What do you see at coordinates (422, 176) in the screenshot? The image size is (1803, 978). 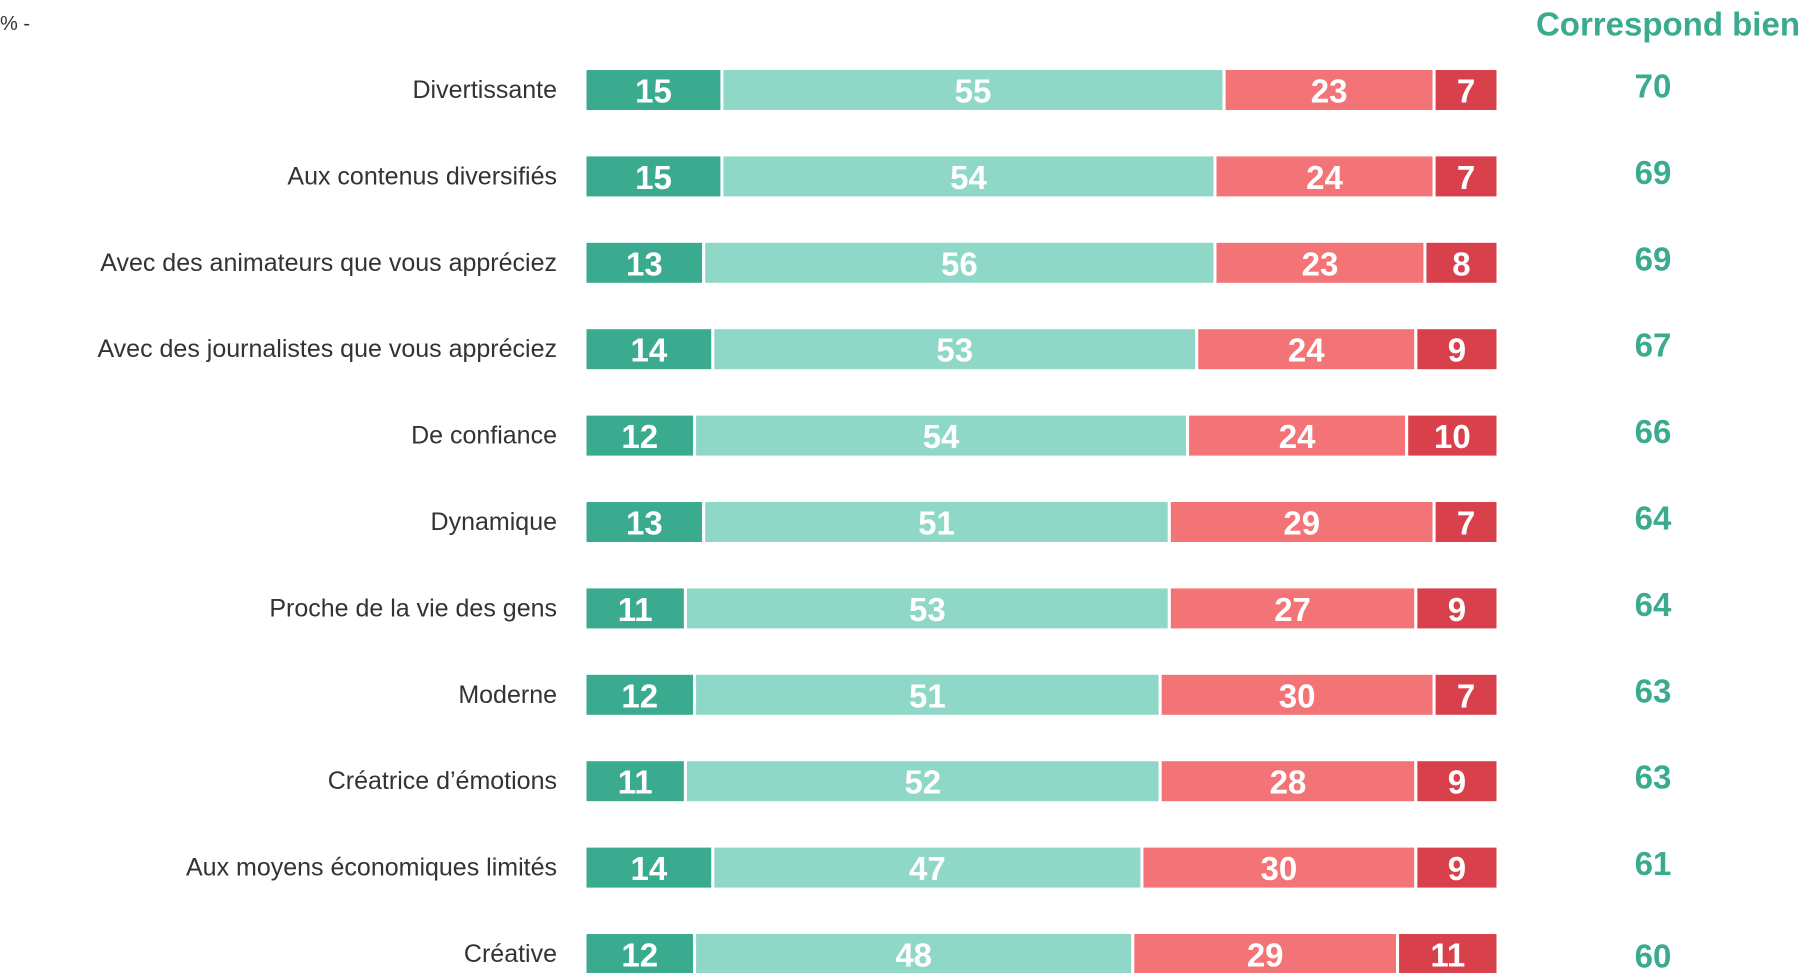 I see `category-label: Aux contenus diversifiés` at bounding box center [422, 176].